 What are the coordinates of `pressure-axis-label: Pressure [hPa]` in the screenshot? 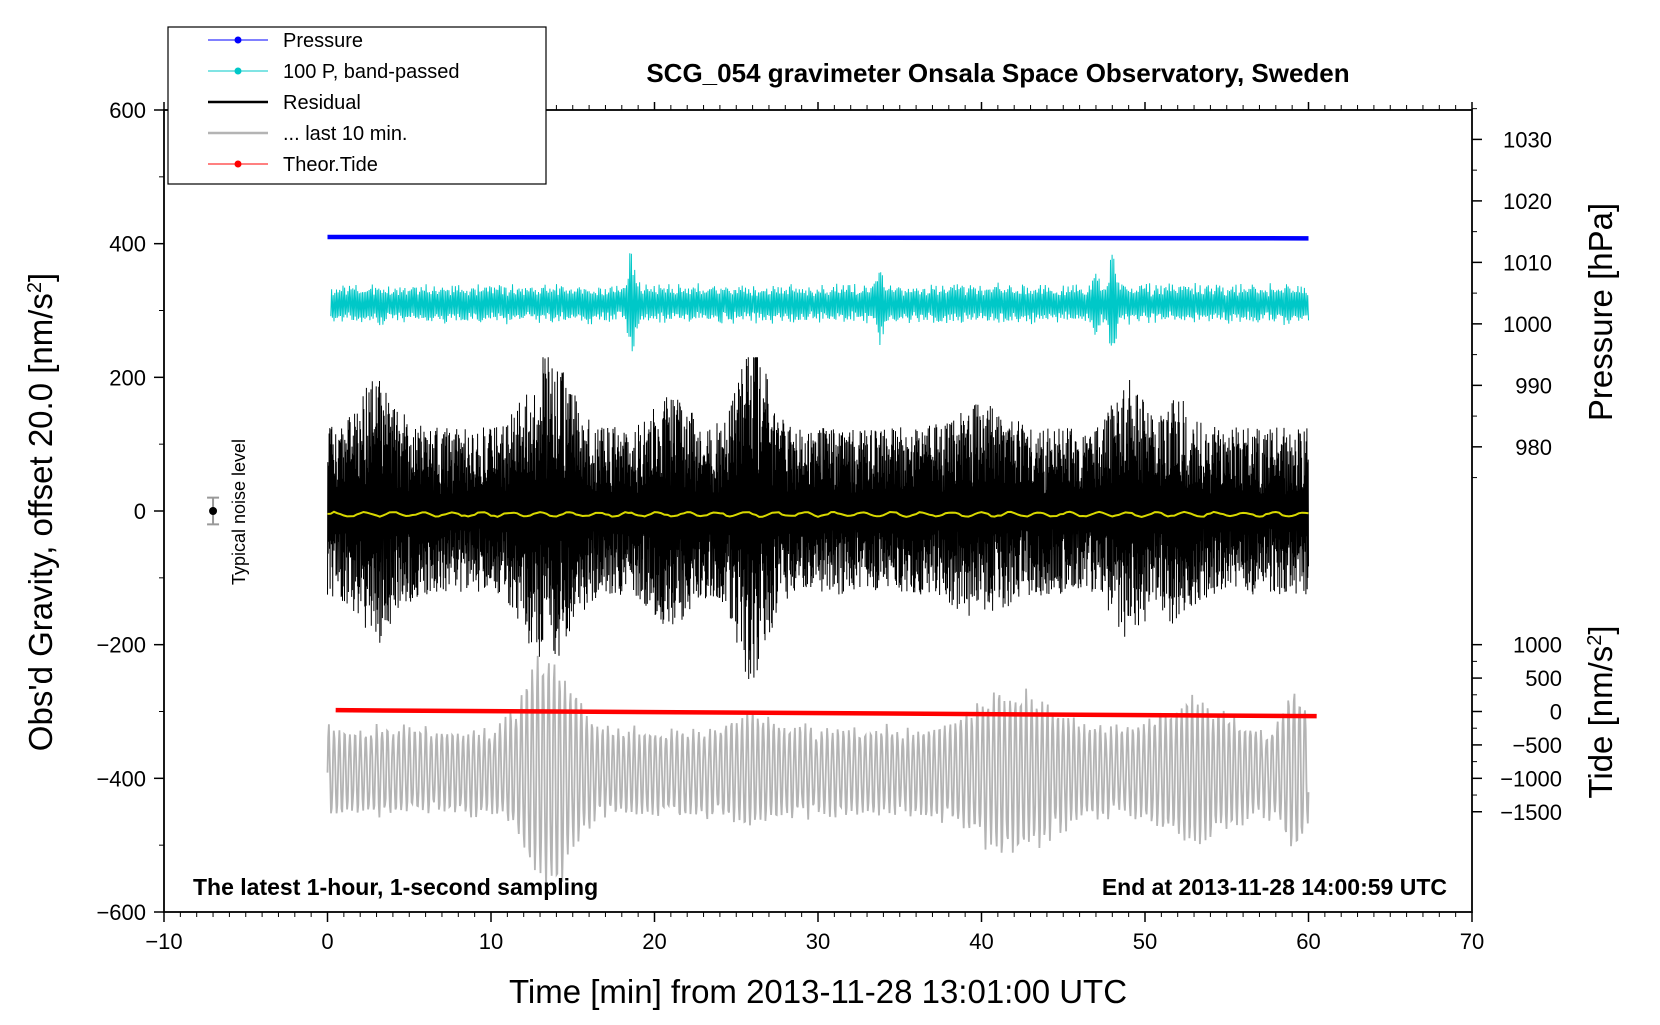 It's located at (1600, 312).